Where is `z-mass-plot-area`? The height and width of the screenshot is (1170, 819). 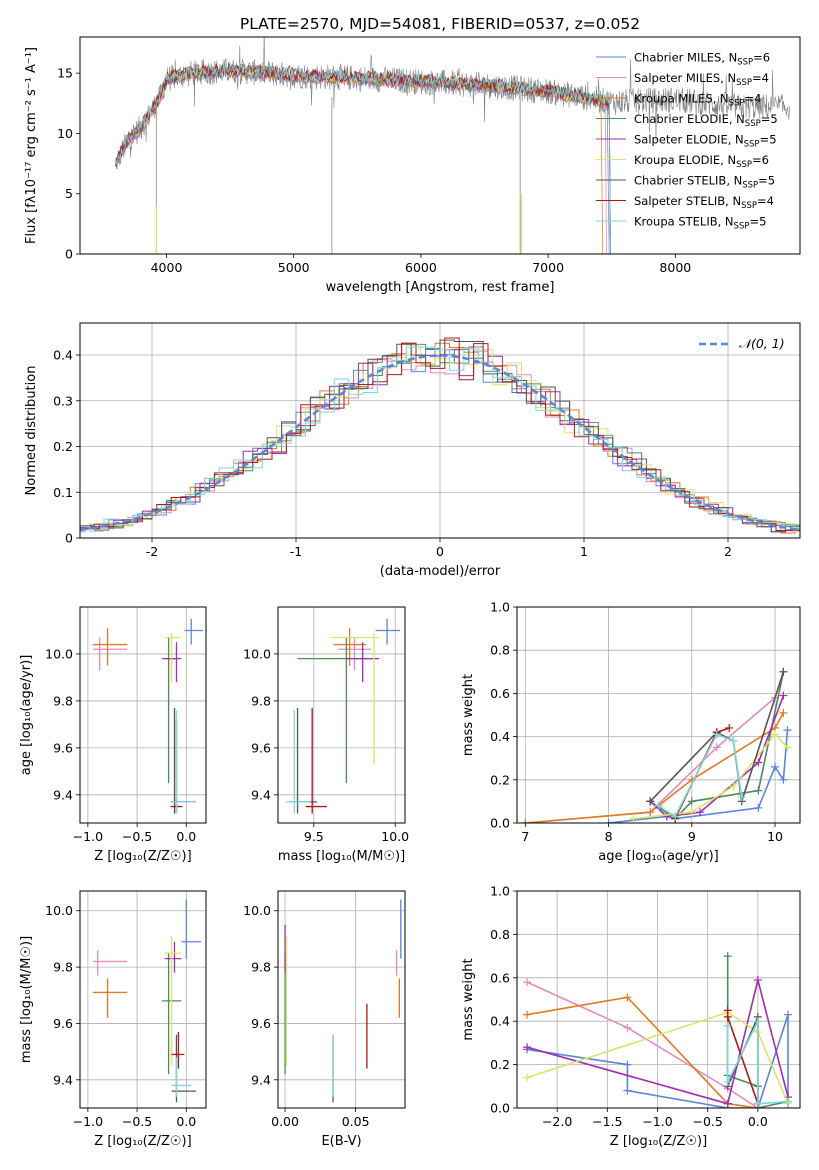
z-mass-plot-area is located at coordinates (147, 1001).